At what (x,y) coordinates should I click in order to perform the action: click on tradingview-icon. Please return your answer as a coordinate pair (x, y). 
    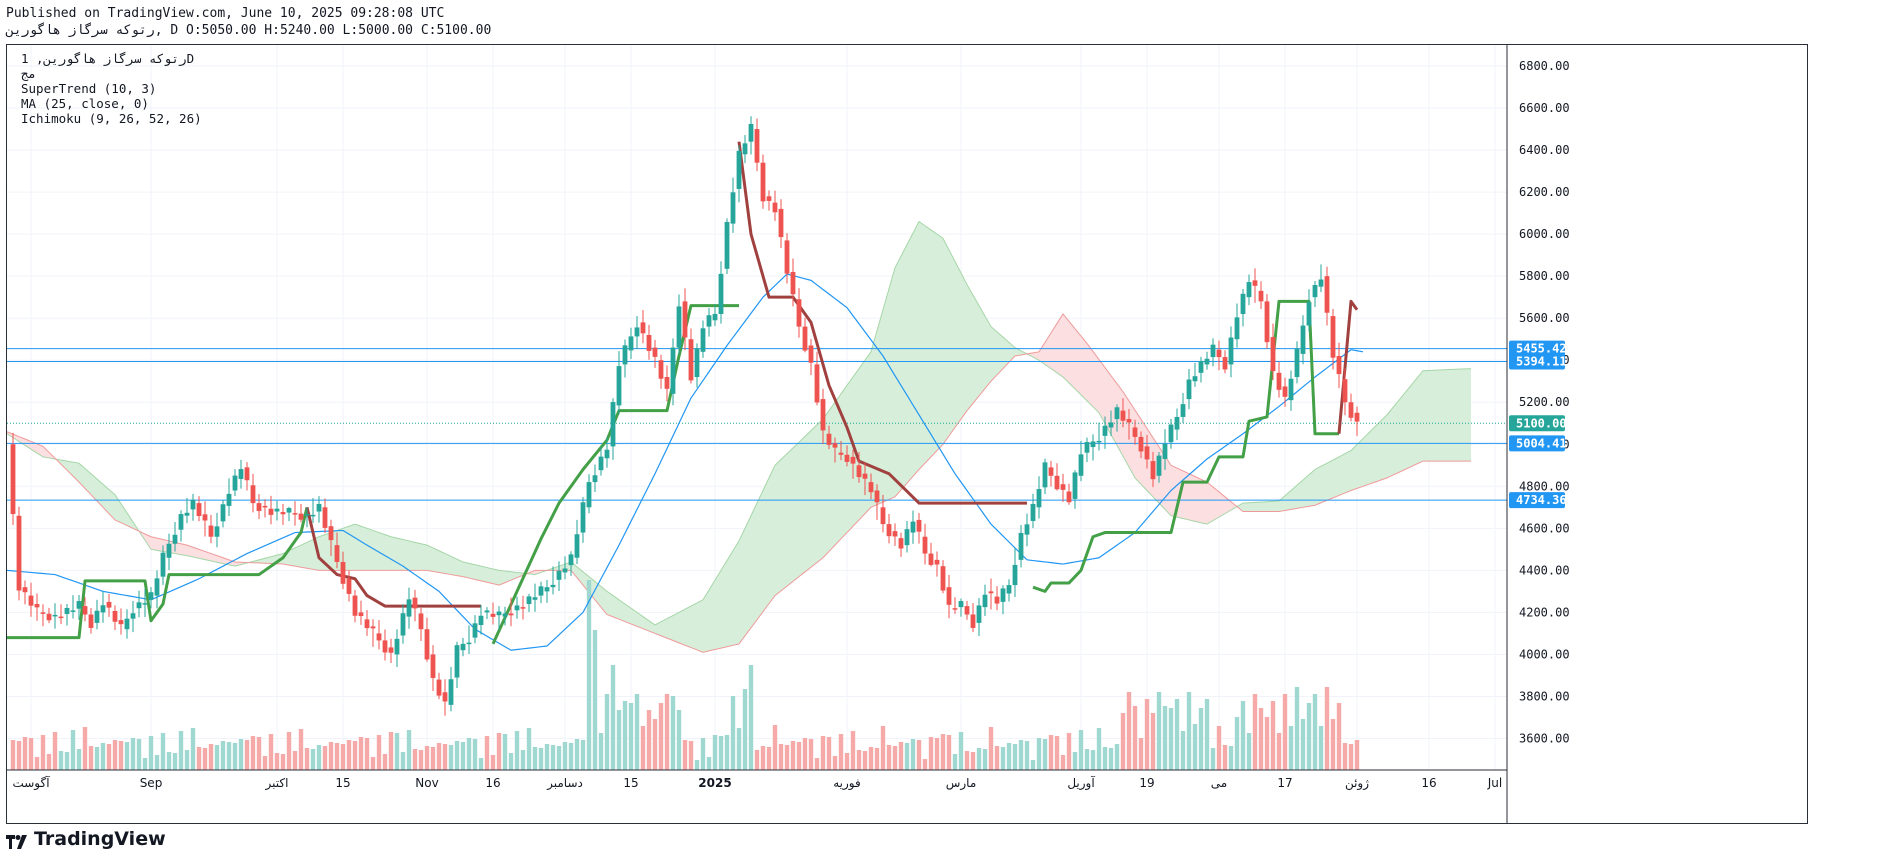
    Looking at the image, I should click on (17, 840).